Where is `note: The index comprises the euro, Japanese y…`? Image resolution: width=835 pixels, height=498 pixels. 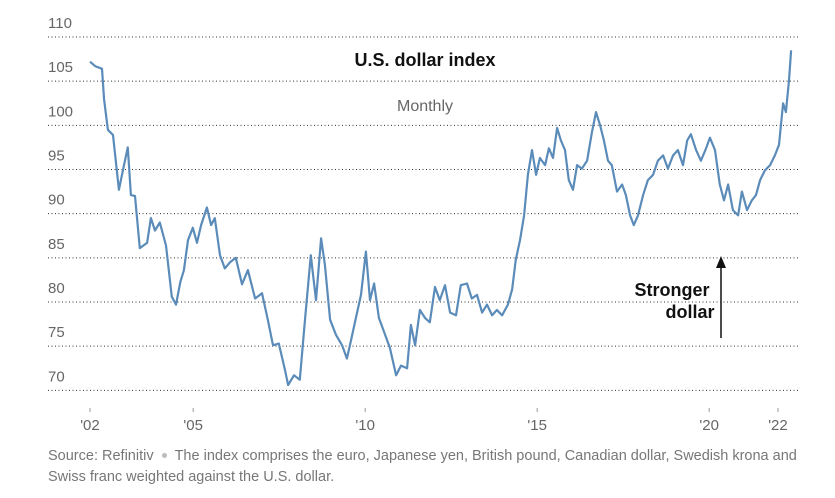
note: The index comprises the euro, Japanese y… is located at coordinates (422, 466).